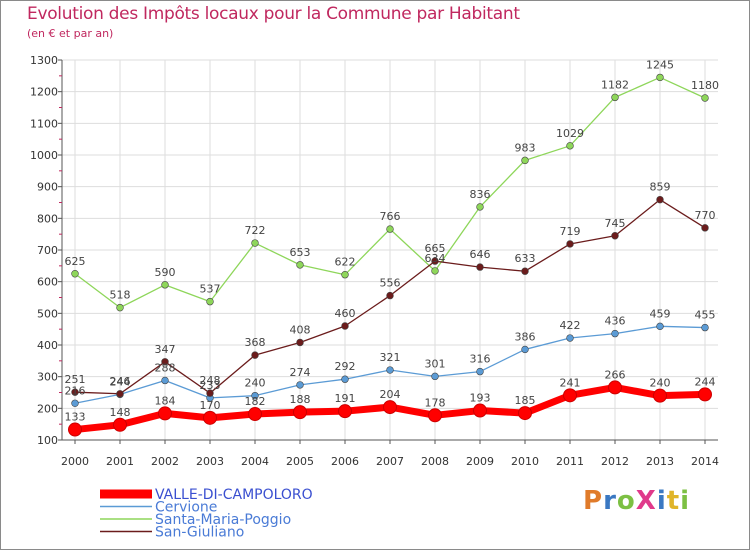 This screenshot has width=750, height=550. Describe the element at coordinates (390, 357) in the screenshot. I see `data-label: 321` at that location.